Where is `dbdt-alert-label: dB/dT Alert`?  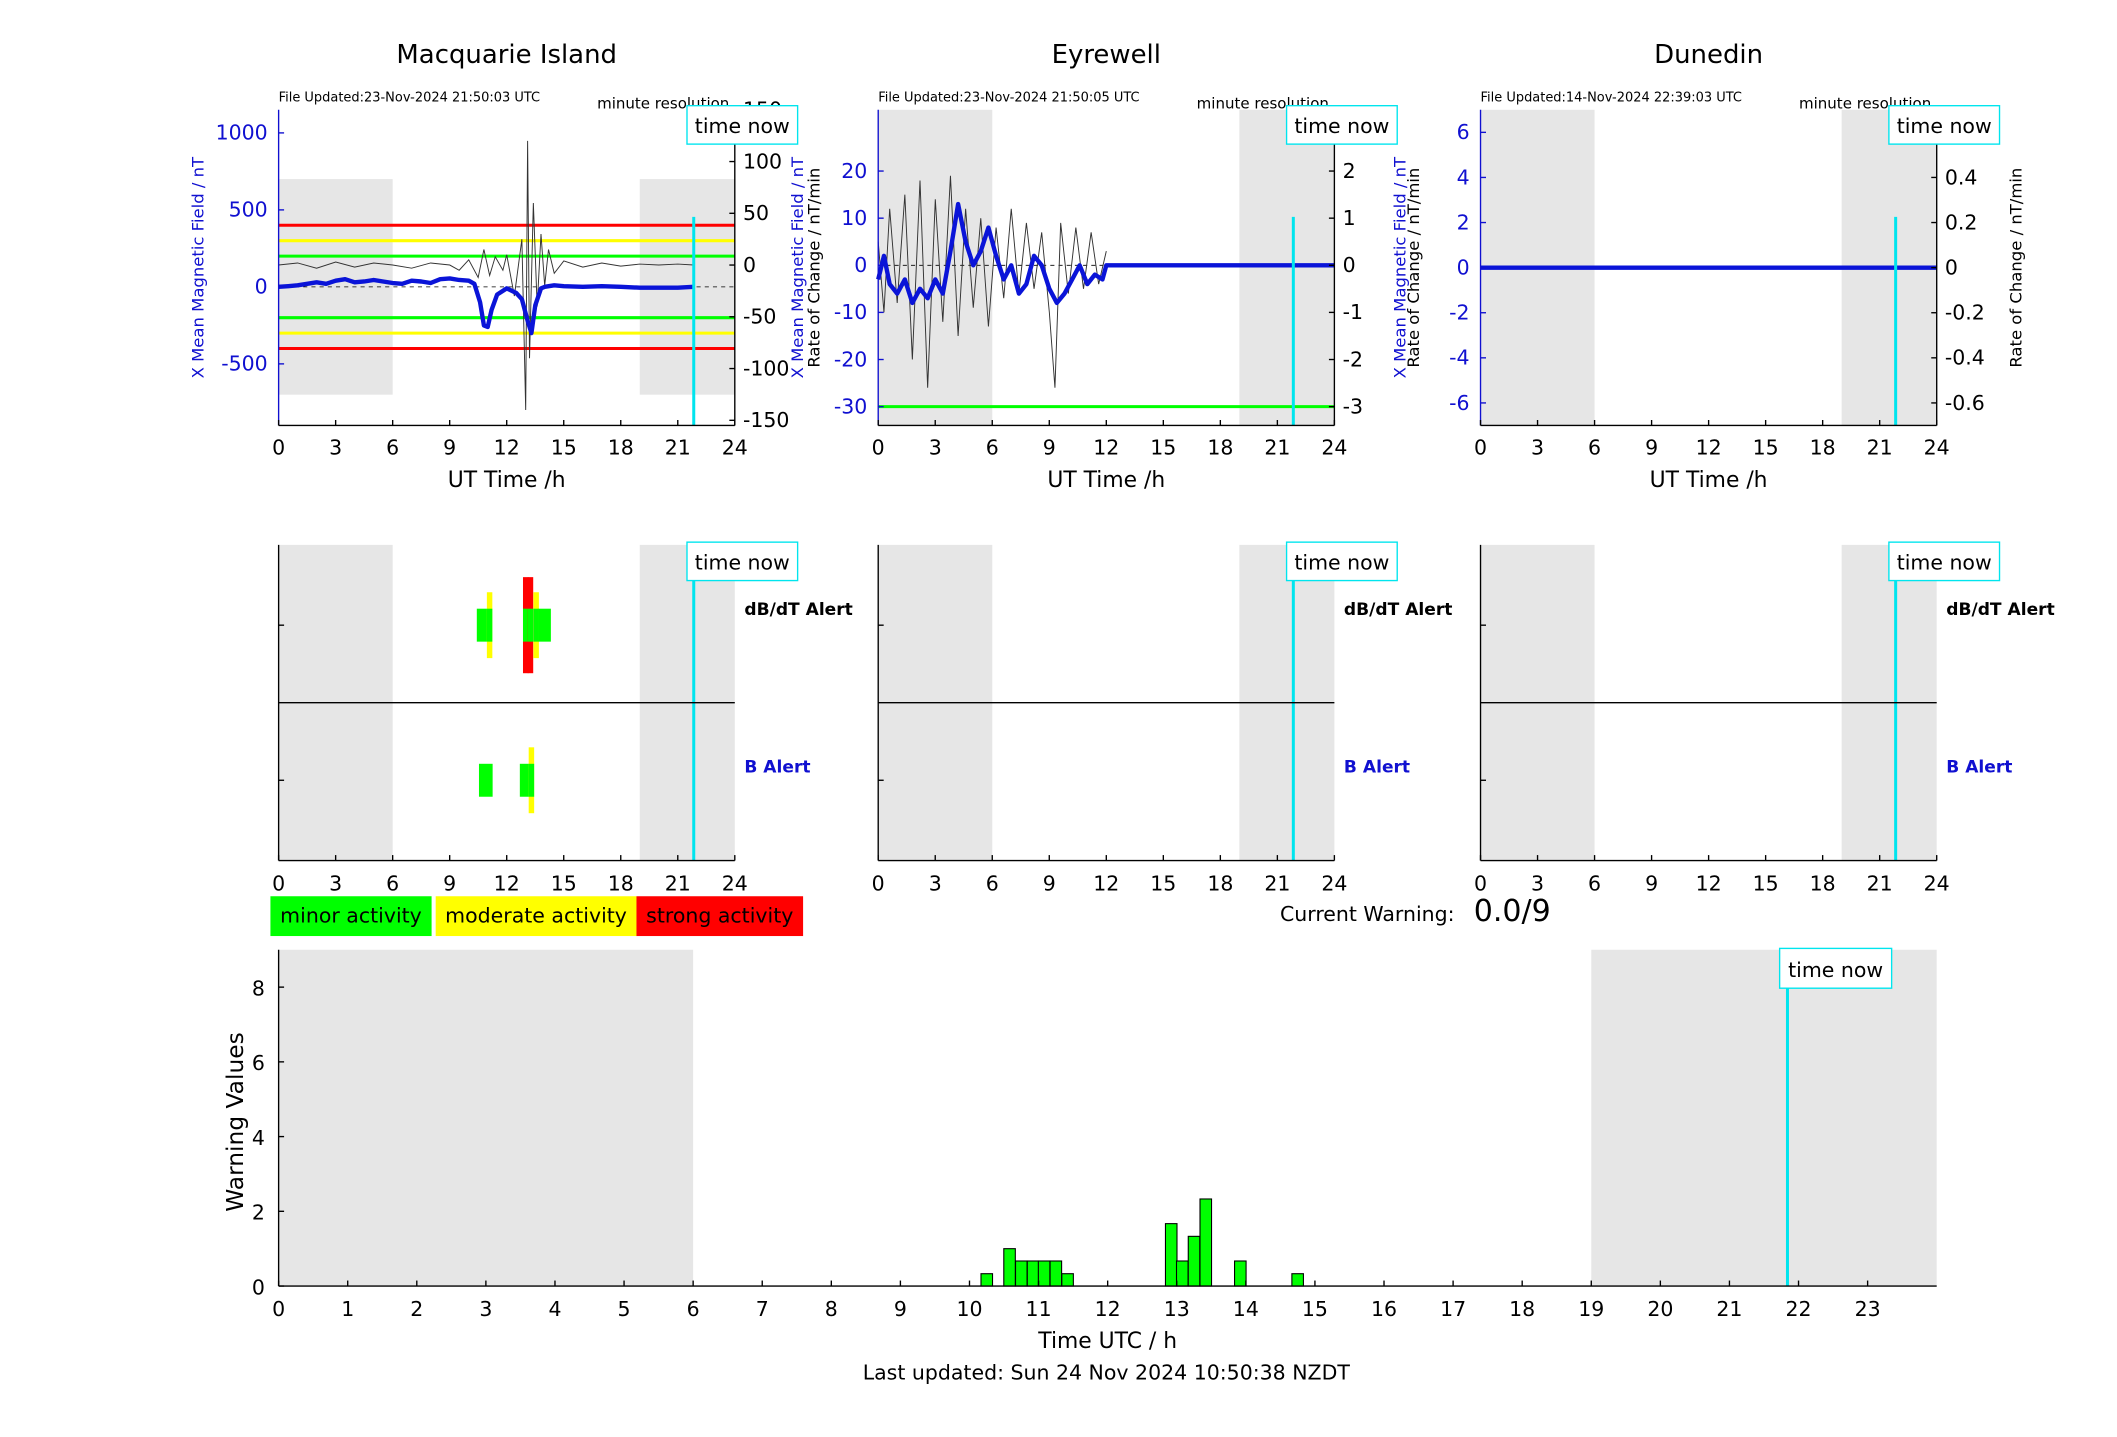 dbdt-alert-label: dB/dT Alert is located at coordinates (1398, 610).